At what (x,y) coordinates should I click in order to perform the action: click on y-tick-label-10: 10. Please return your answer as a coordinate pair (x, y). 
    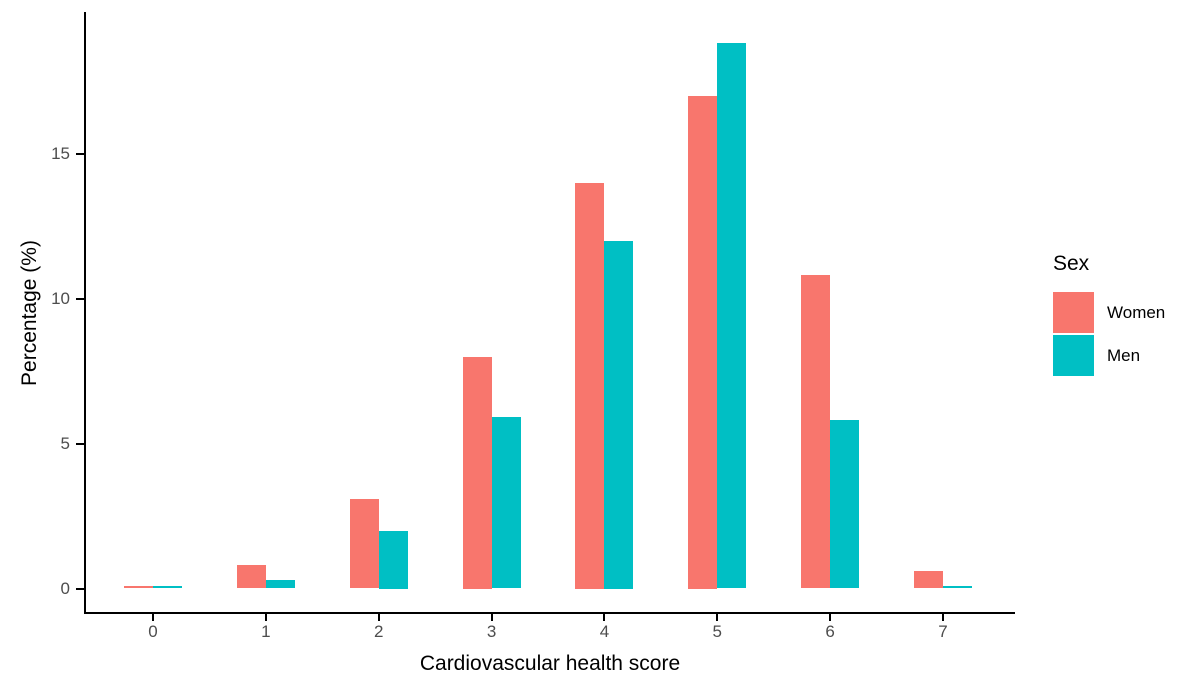
    Looking at the image, I should click on (60, 298).